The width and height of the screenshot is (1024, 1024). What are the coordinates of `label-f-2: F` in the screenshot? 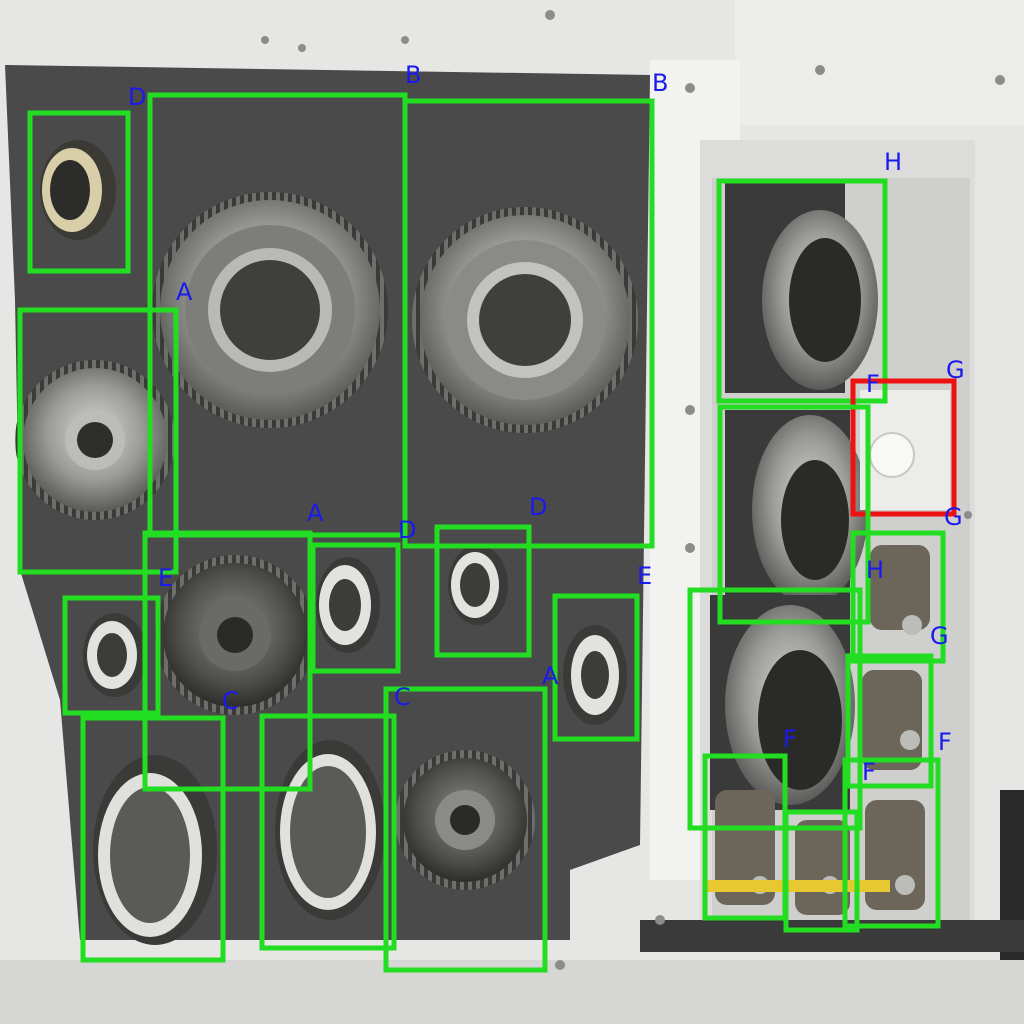 It's located at (945, 742).